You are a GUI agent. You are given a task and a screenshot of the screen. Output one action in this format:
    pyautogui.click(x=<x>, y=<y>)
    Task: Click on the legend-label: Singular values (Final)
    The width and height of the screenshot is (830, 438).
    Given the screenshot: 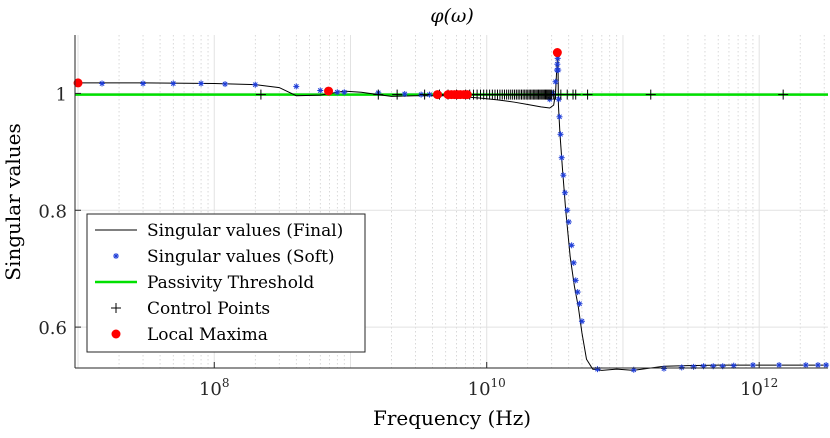 What is the action you would take?
    pyautogui.click(x=245, y=231)
    